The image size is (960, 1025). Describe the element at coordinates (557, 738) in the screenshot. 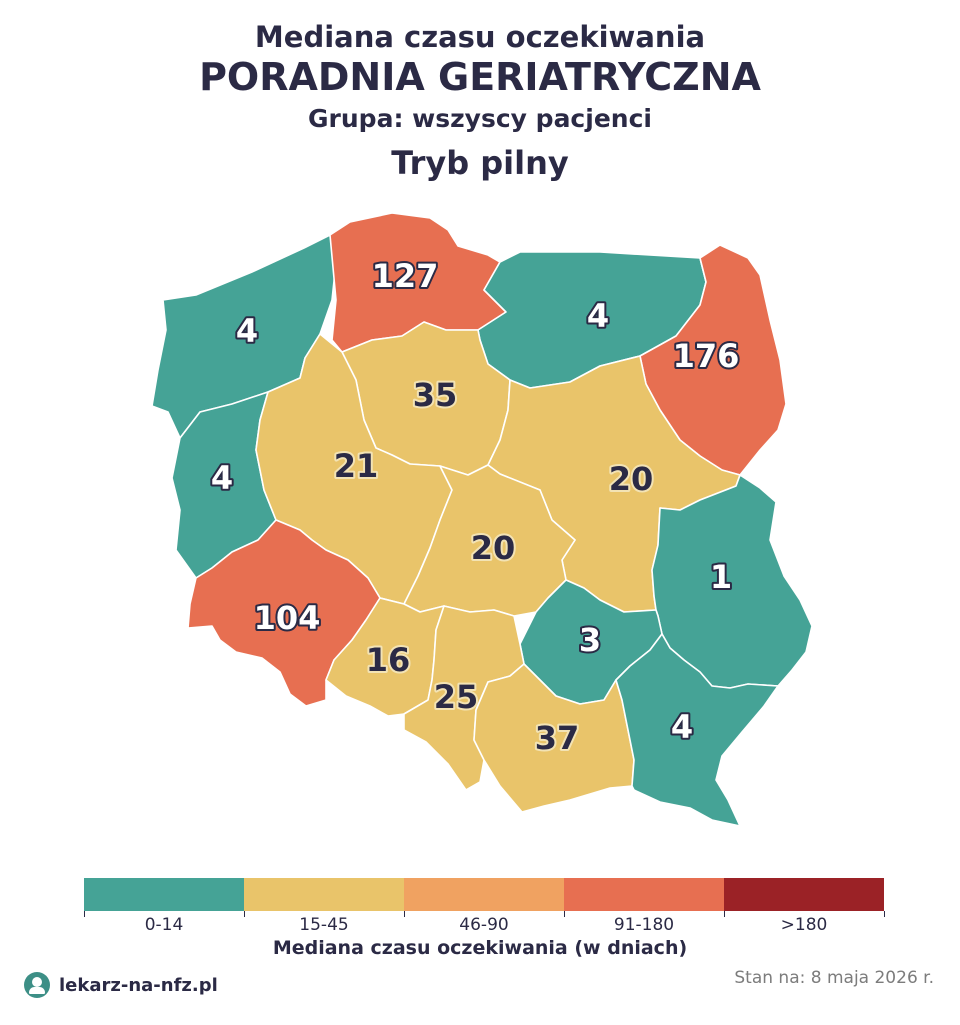

I see `region-value-malopolskie: 37` at that location.